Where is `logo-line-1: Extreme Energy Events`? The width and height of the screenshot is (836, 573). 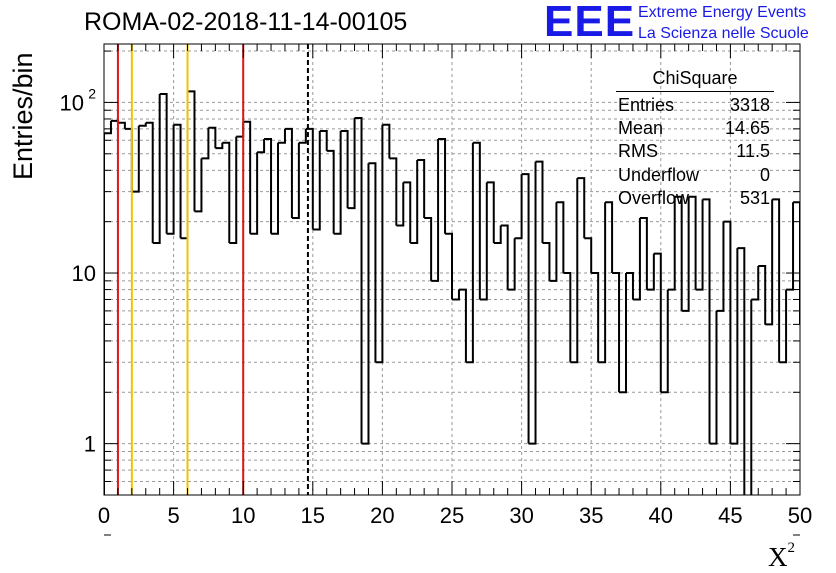 logo-line-1: Extreme Energy Events is located at coordinates (722, 12).